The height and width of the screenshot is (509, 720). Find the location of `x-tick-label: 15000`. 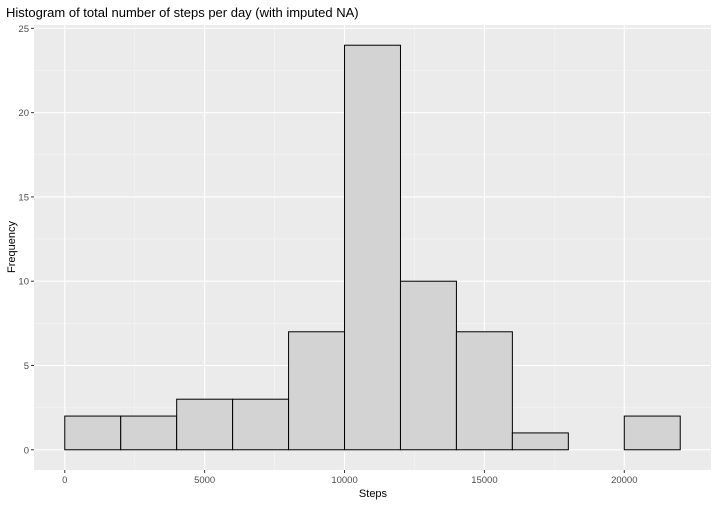

x-tick-label: 15000 is located at coordinates (484, 480).